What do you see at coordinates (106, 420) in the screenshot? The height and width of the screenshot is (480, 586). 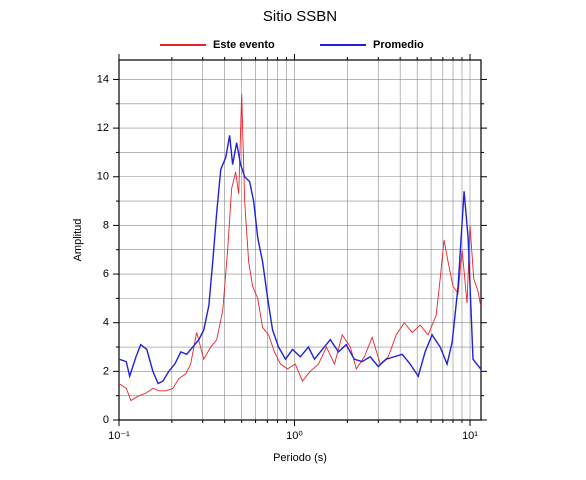 I see `y-tick-label: 0` at bounding box center [106, 420].